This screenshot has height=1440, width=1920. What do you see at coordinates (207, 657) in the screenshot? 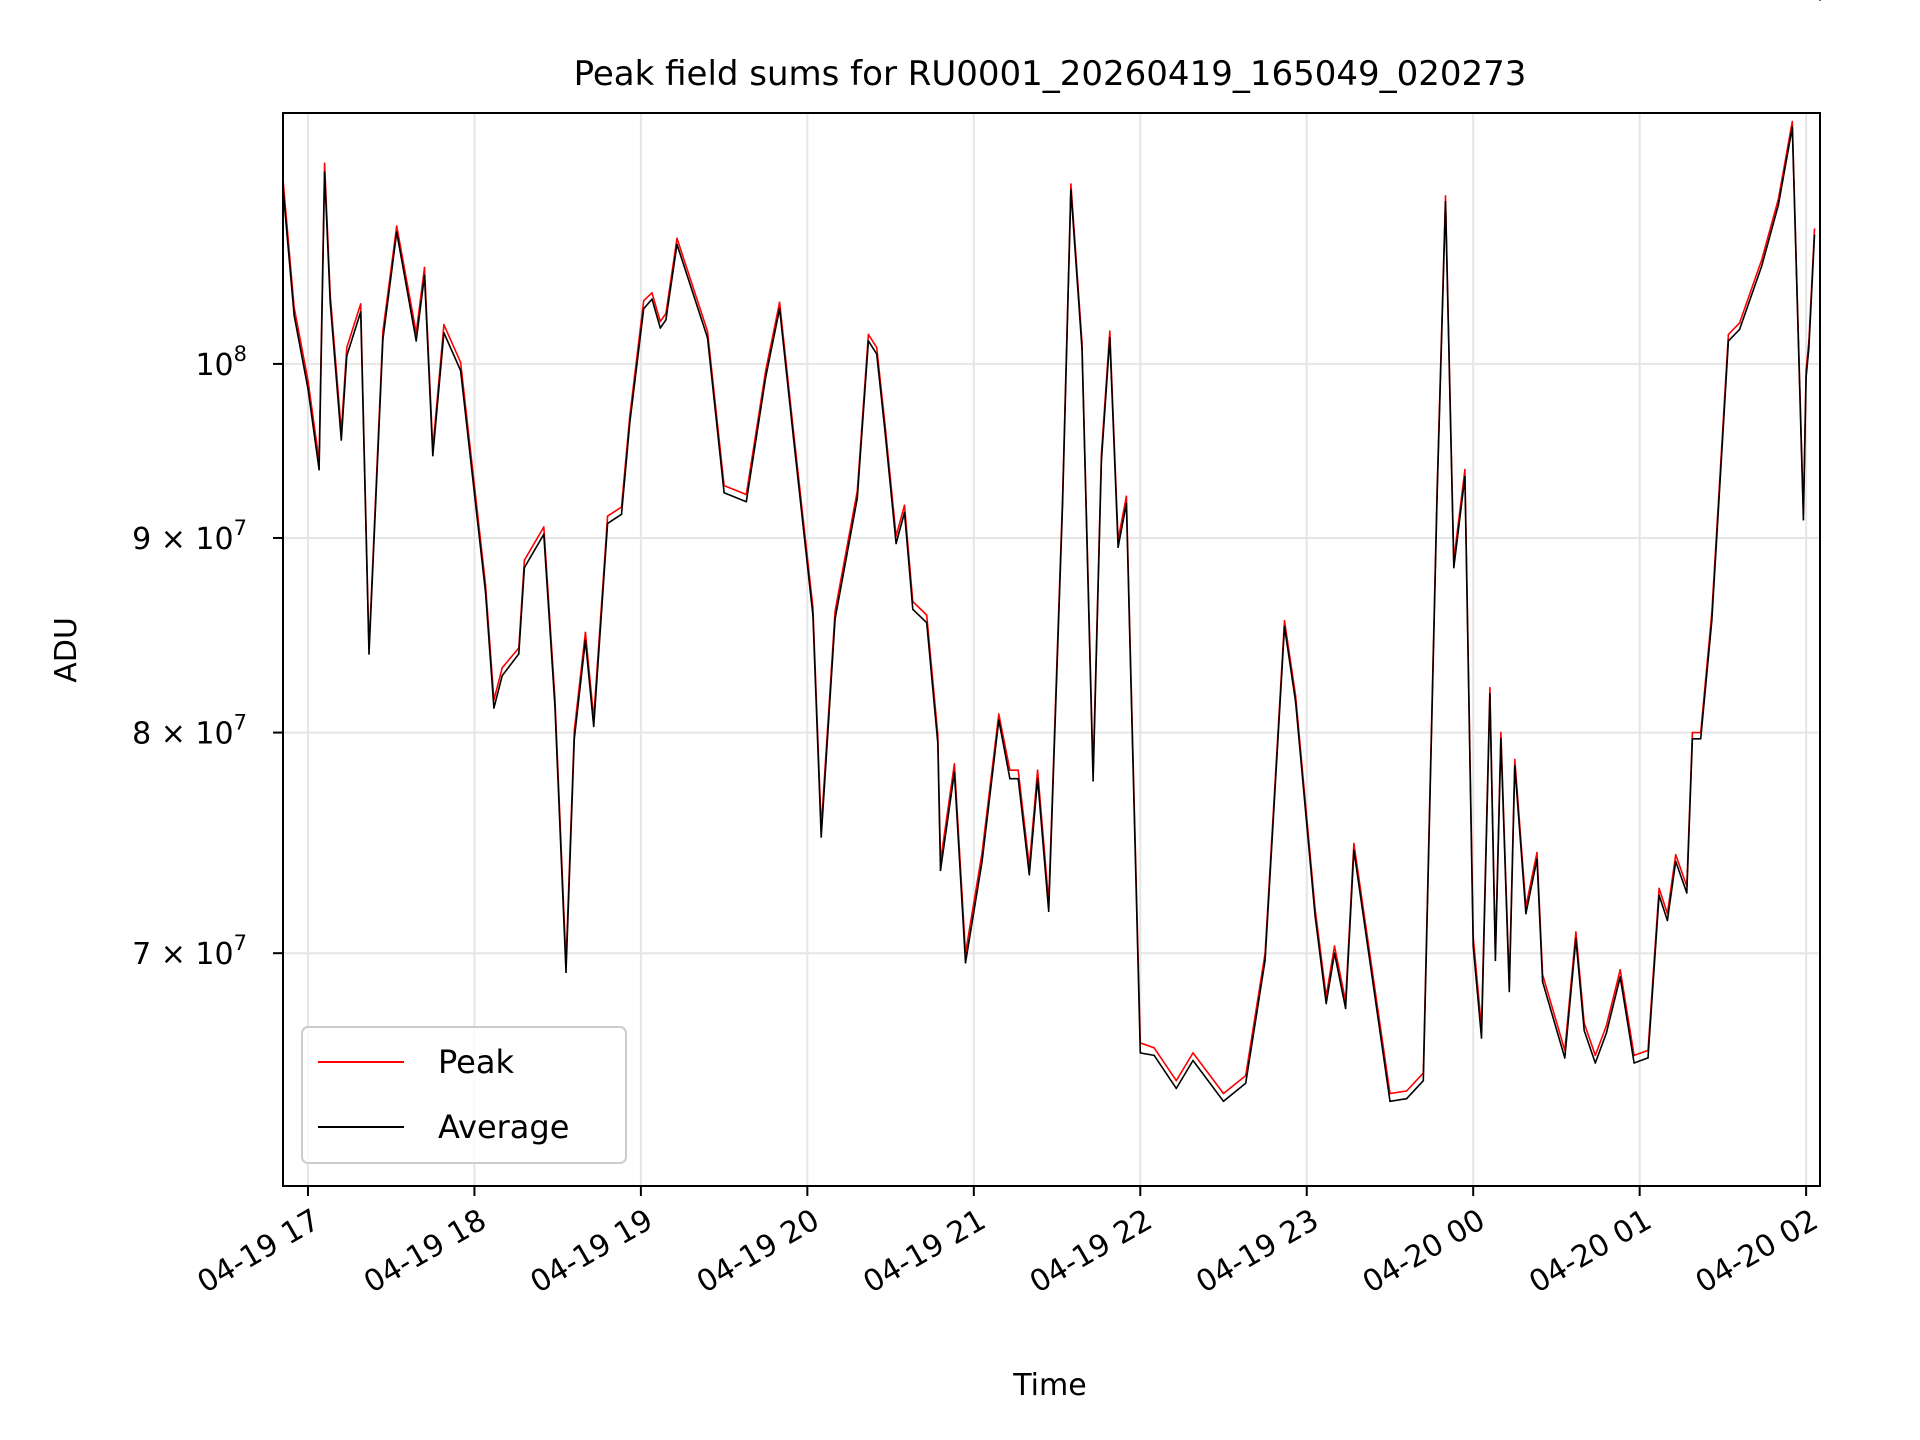
I see `y-axis-ticks: 108 9 × 107 8 × 107 7 × 107` at bounding box center [207, 657].